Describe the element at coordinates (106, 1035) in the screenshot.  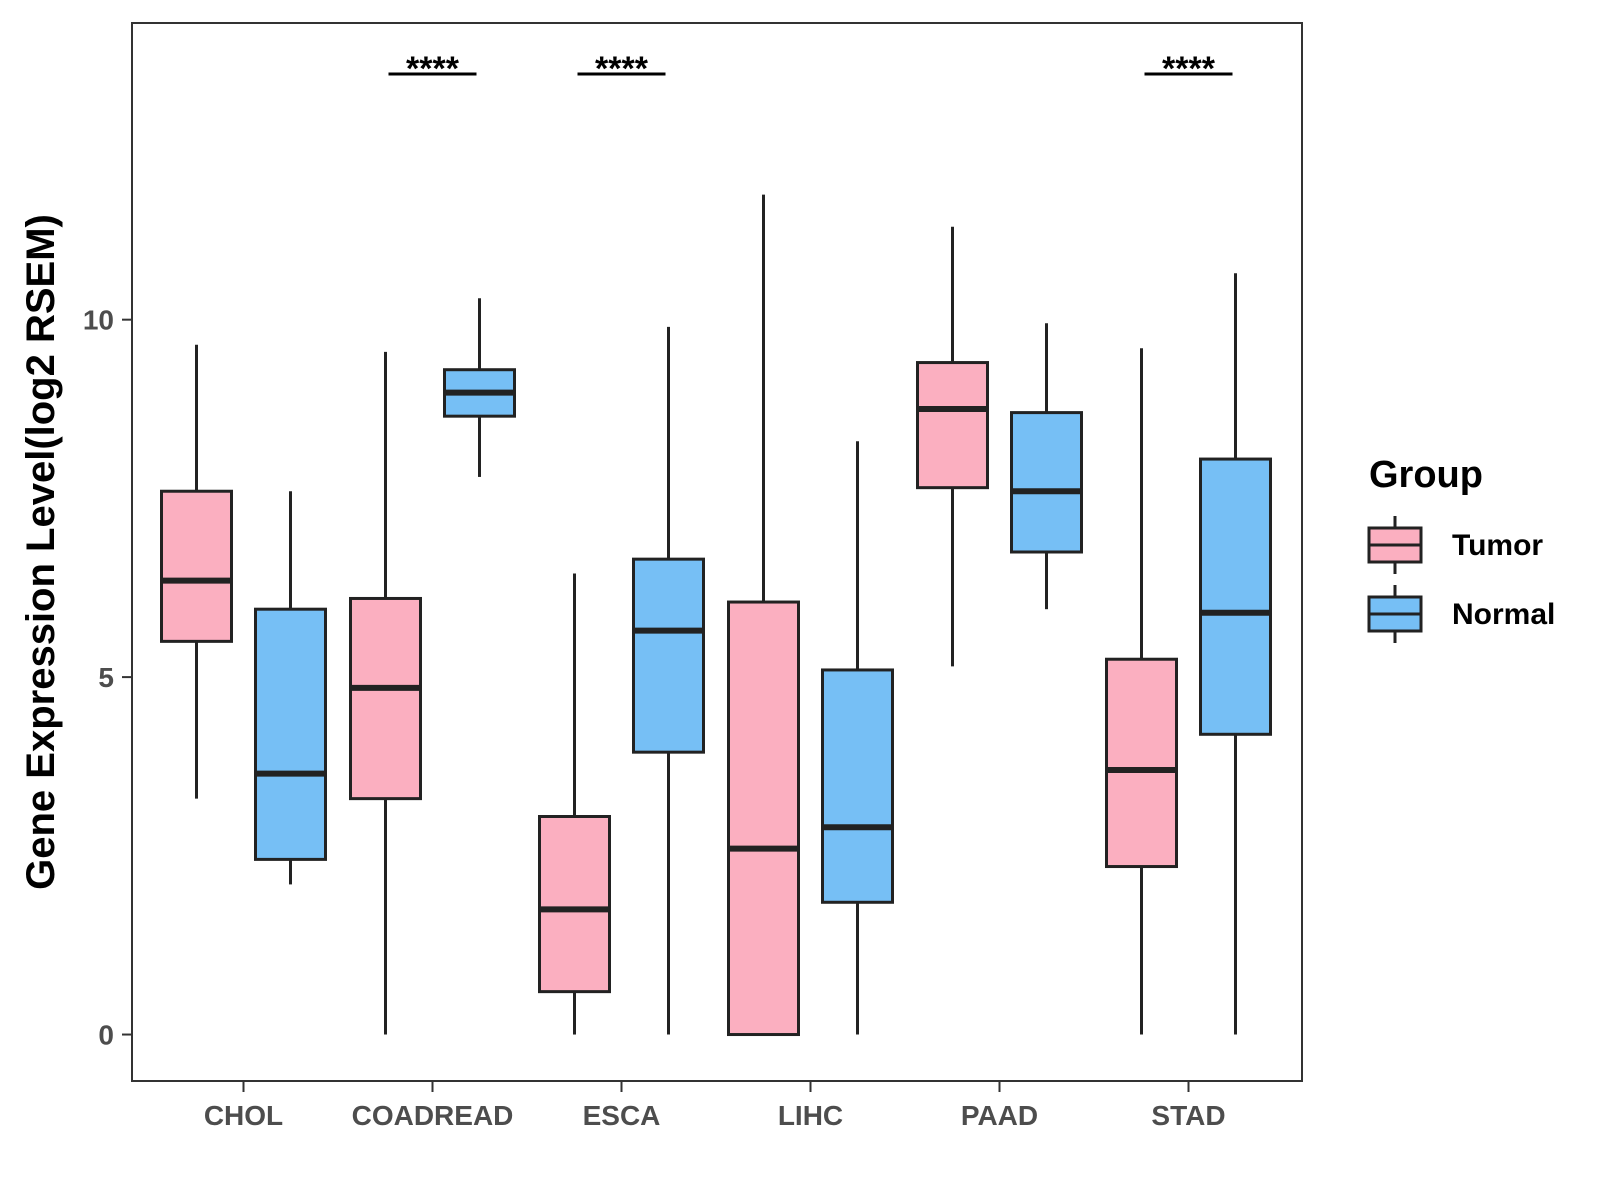
I see `y-tick-label: 0` at that location.